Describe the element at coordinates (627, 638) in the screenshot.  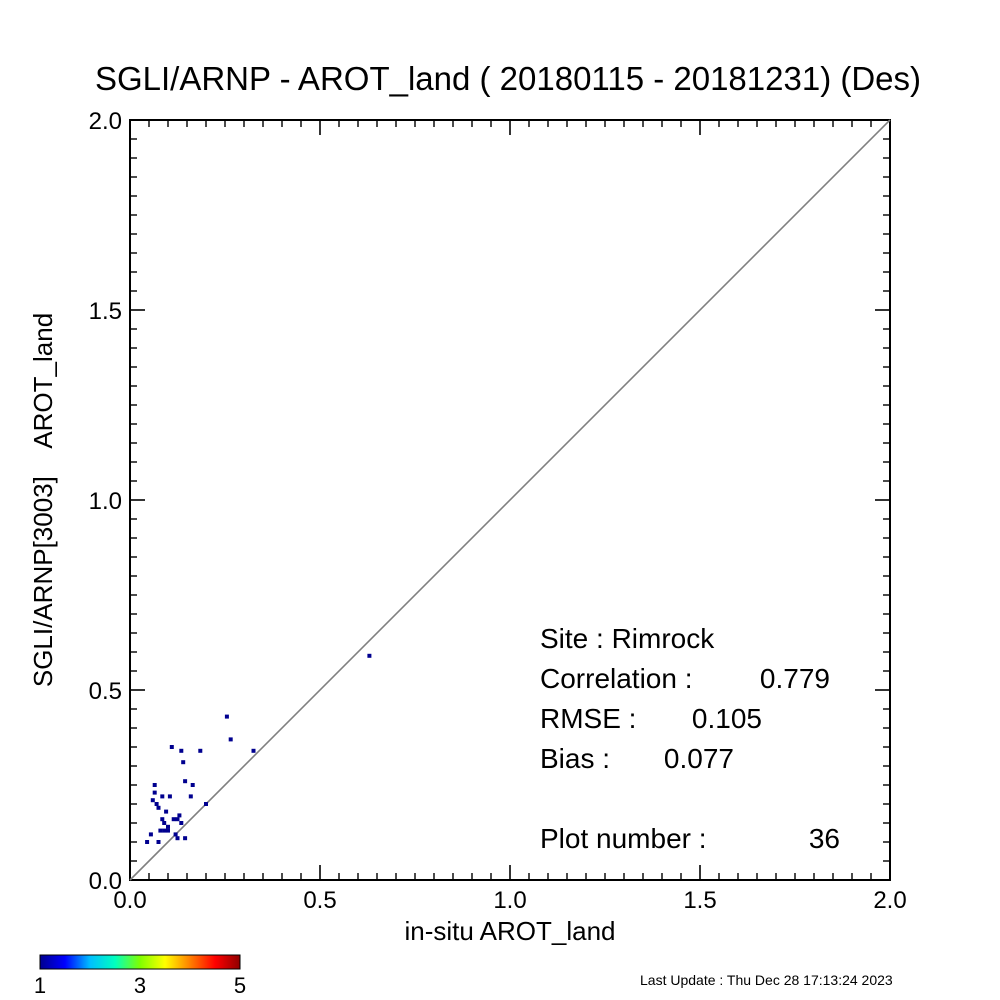
I see `site-label: Site : Rimrock` at that location.